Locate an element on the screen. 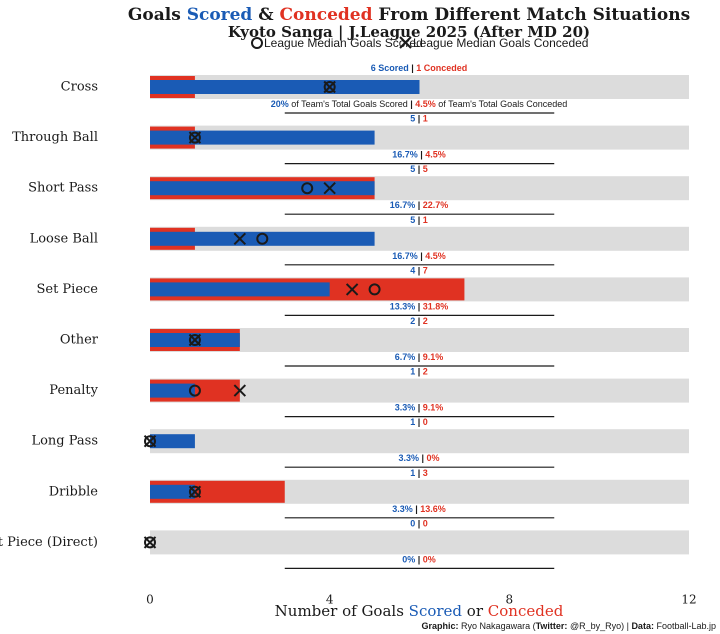 Image resolution: width=720 pixels, height=634 pixels. chart-row: Other 2 | 2 6.7% | 9.1% is located at coordinates (374, 341).